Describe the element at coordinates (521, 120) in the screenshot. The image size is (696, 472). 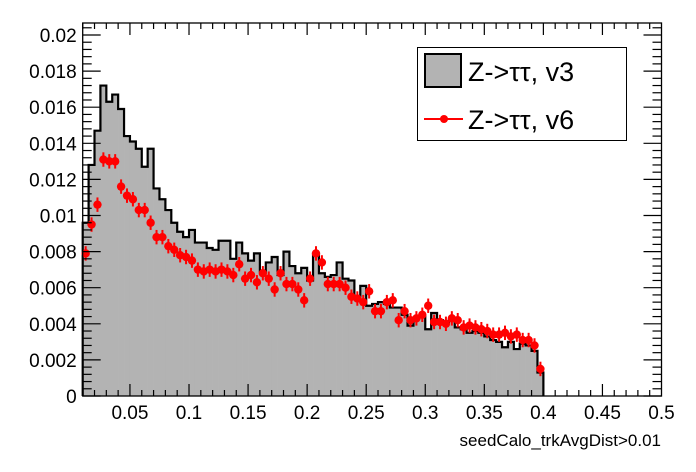
I see `legend-label-v6: Z->ττ, v6` at that location.